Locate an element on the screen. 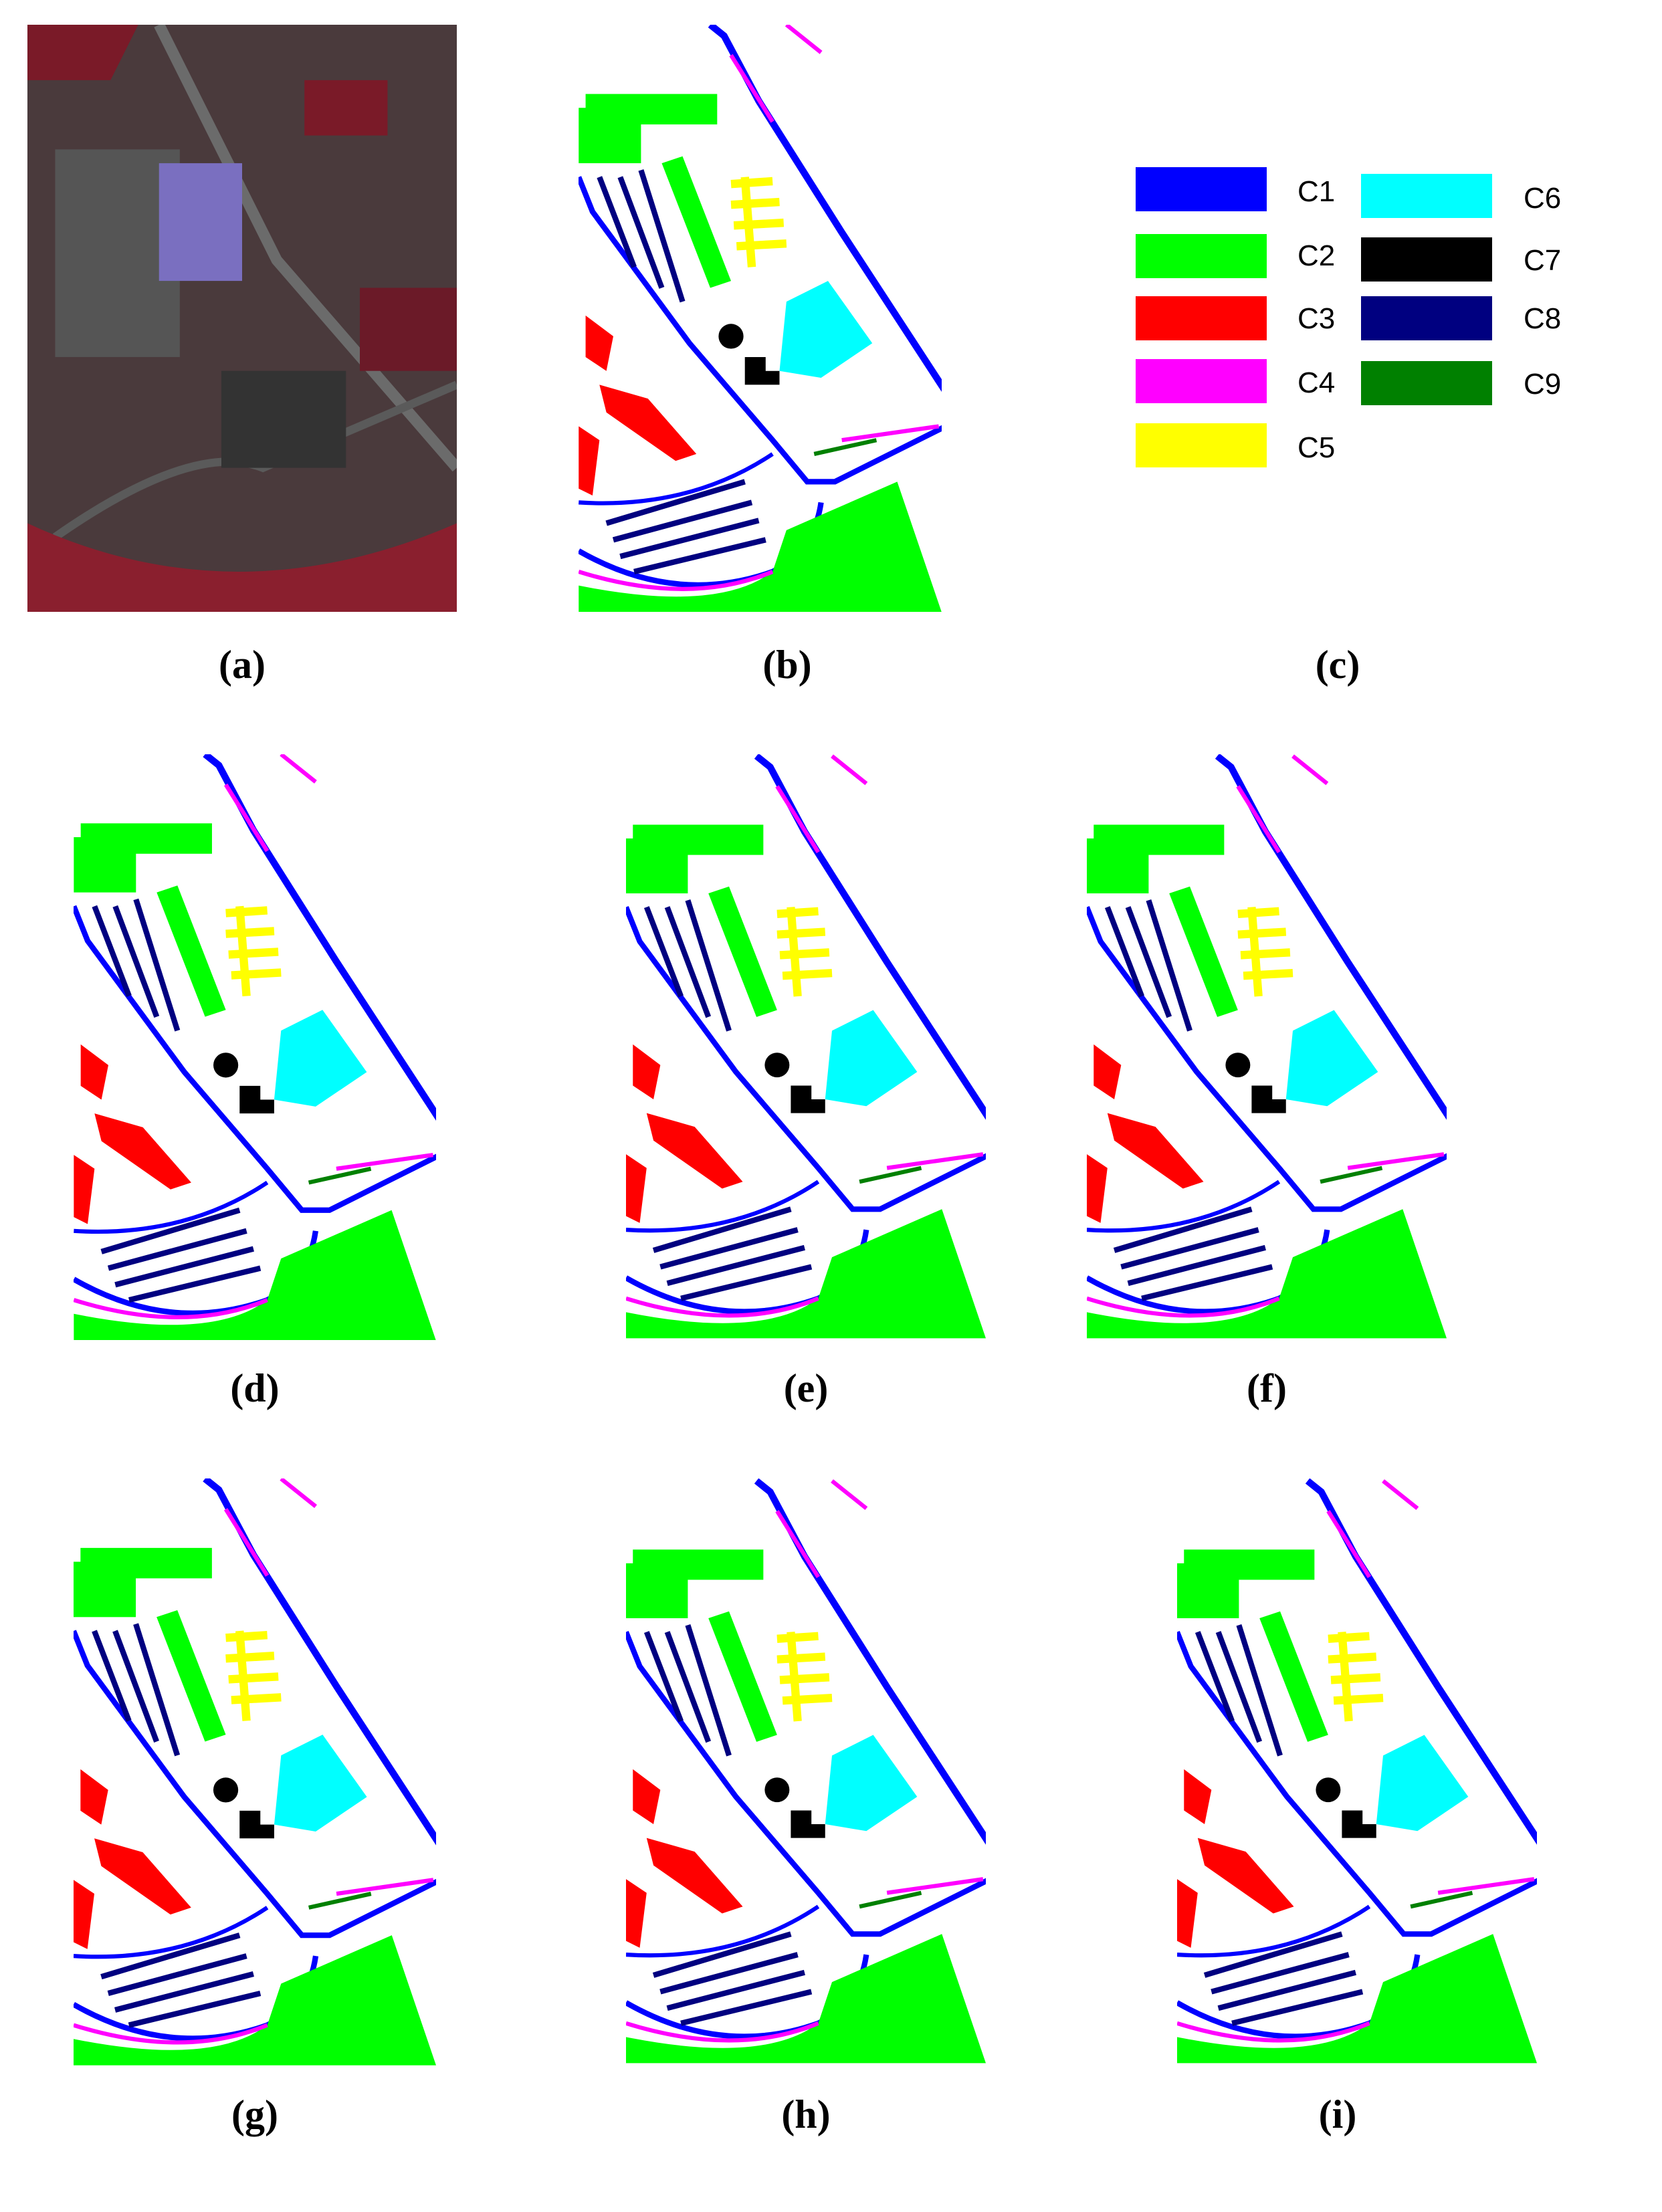  panel-label: (h) is located at coordinates (806, 2114).